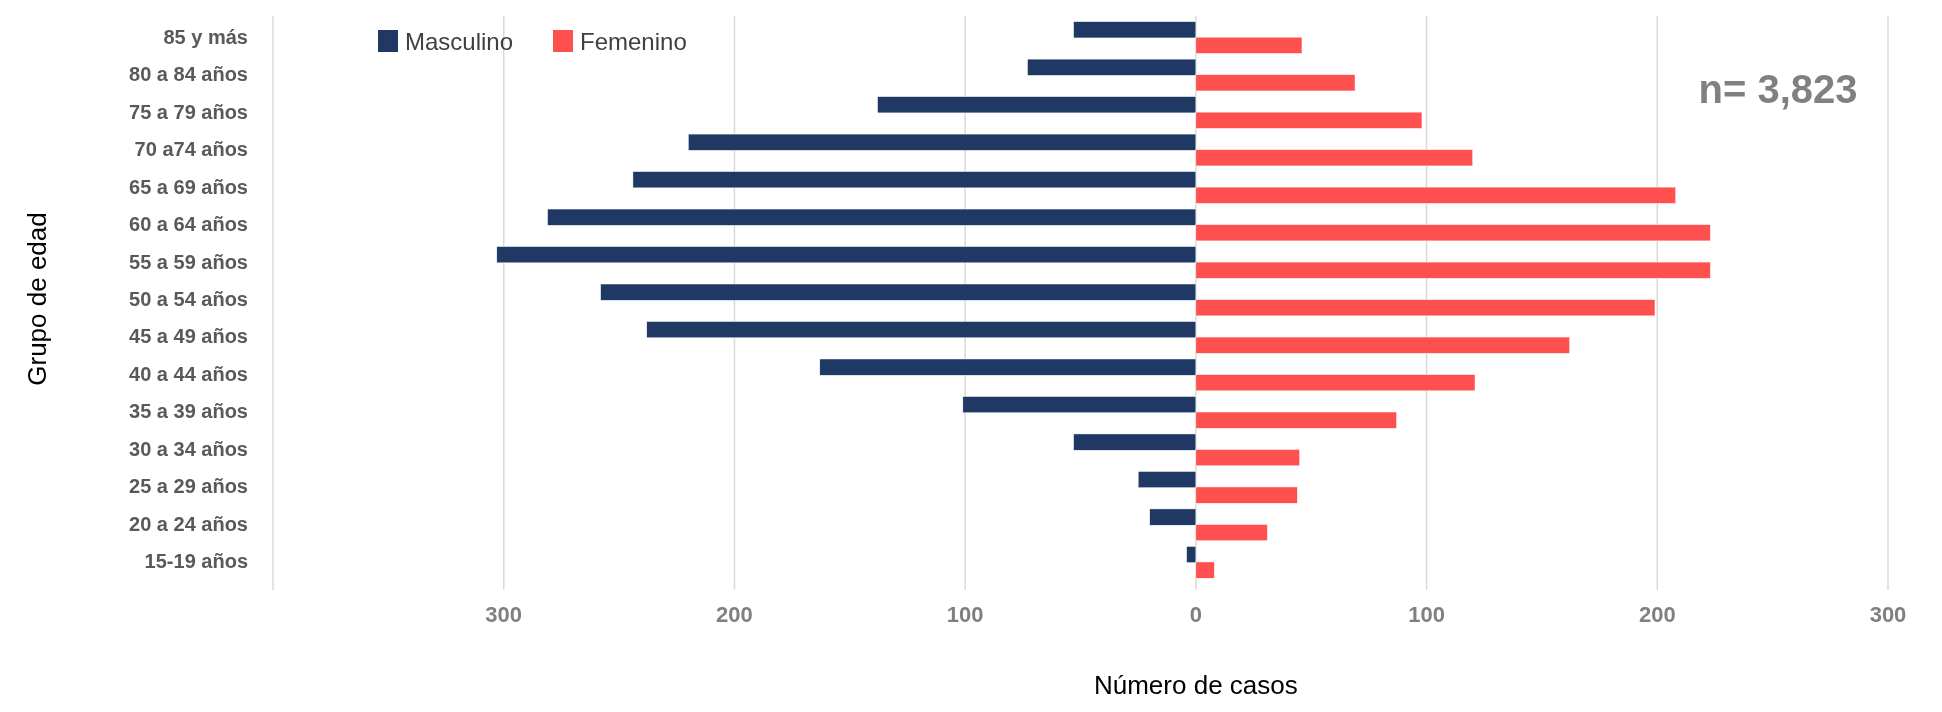 This screenshot has height=712, width=1942. I want to click on y-tick-label: 55 a 59 años, so click(188, 261).